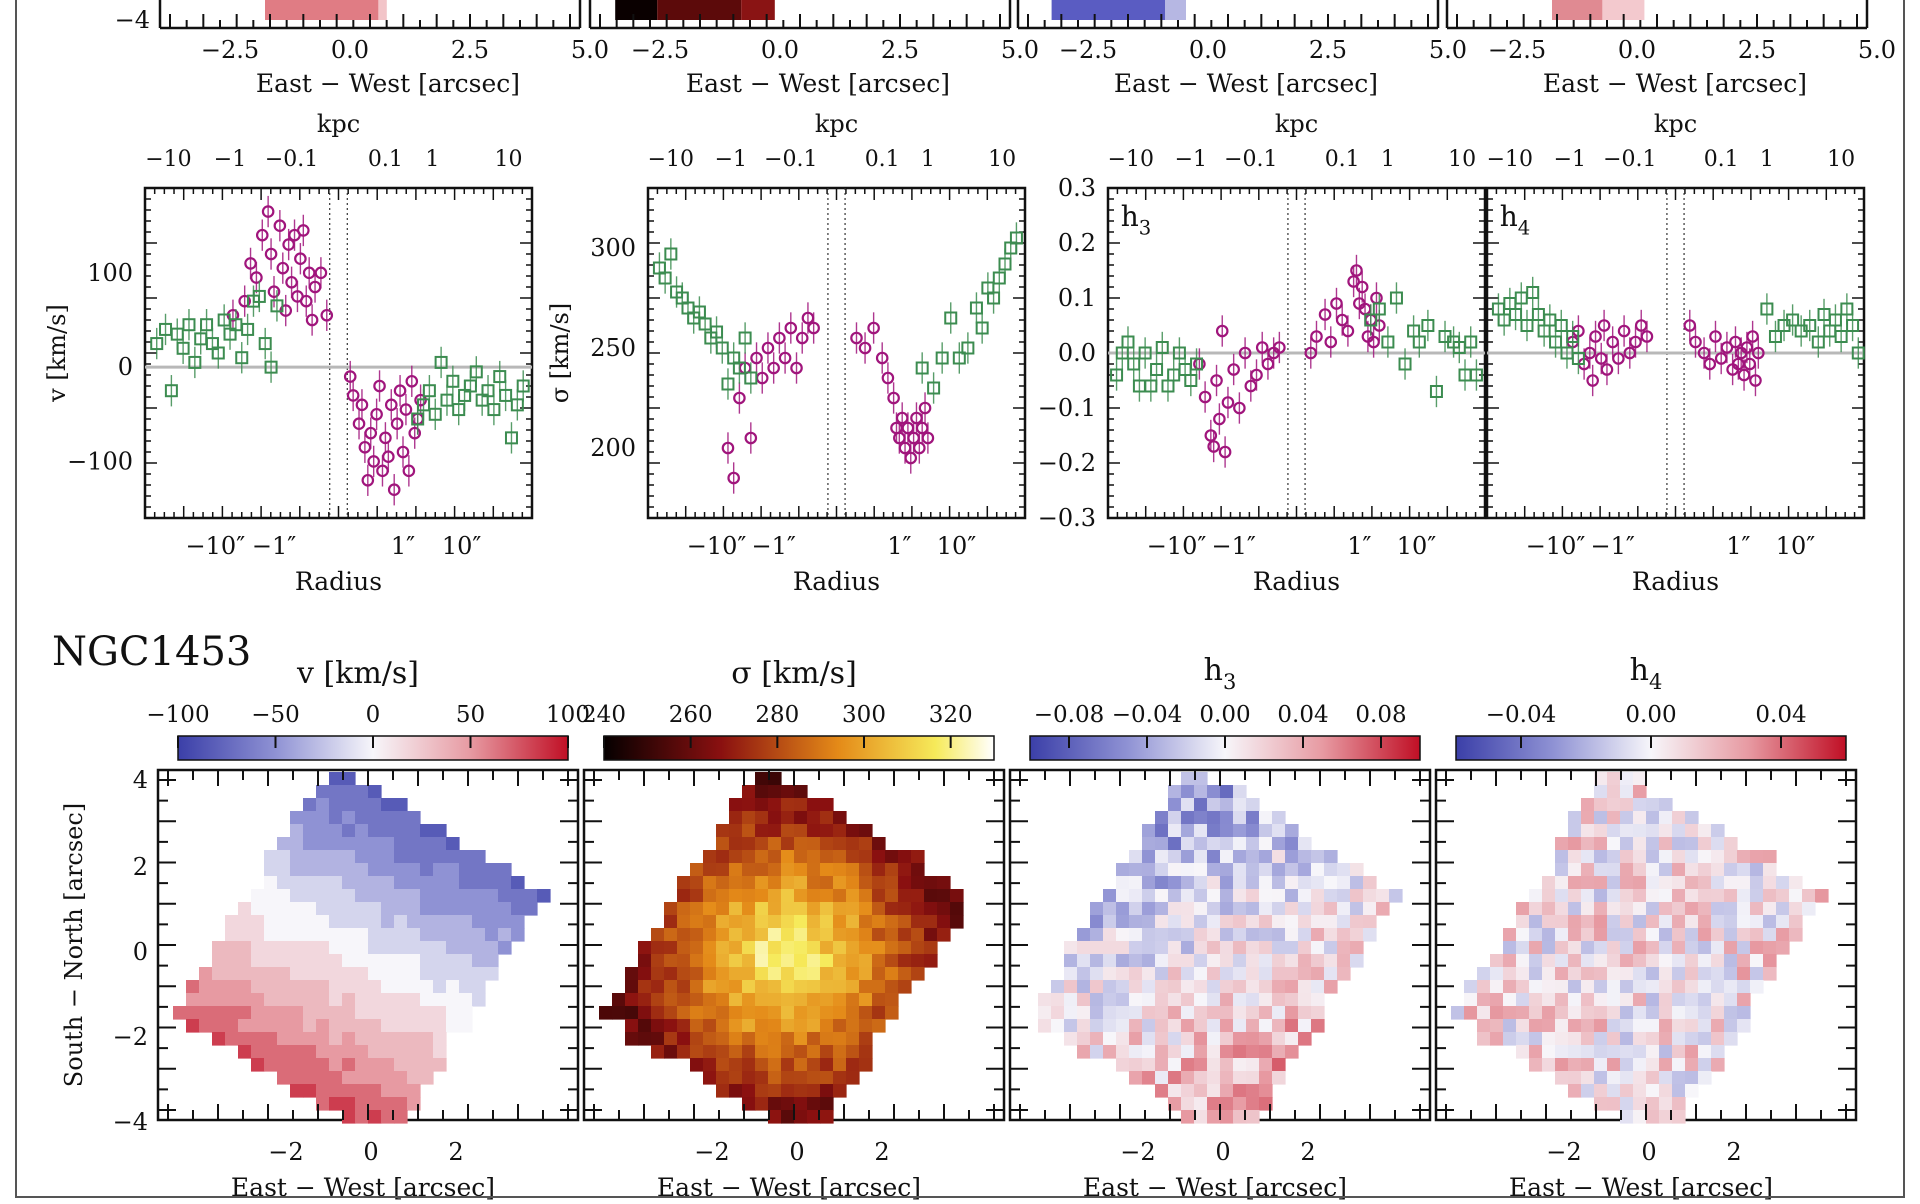 This screenshot has height=1204, width=1920. I want to click on x-tick-label: −2.5, so click(1088, 50).